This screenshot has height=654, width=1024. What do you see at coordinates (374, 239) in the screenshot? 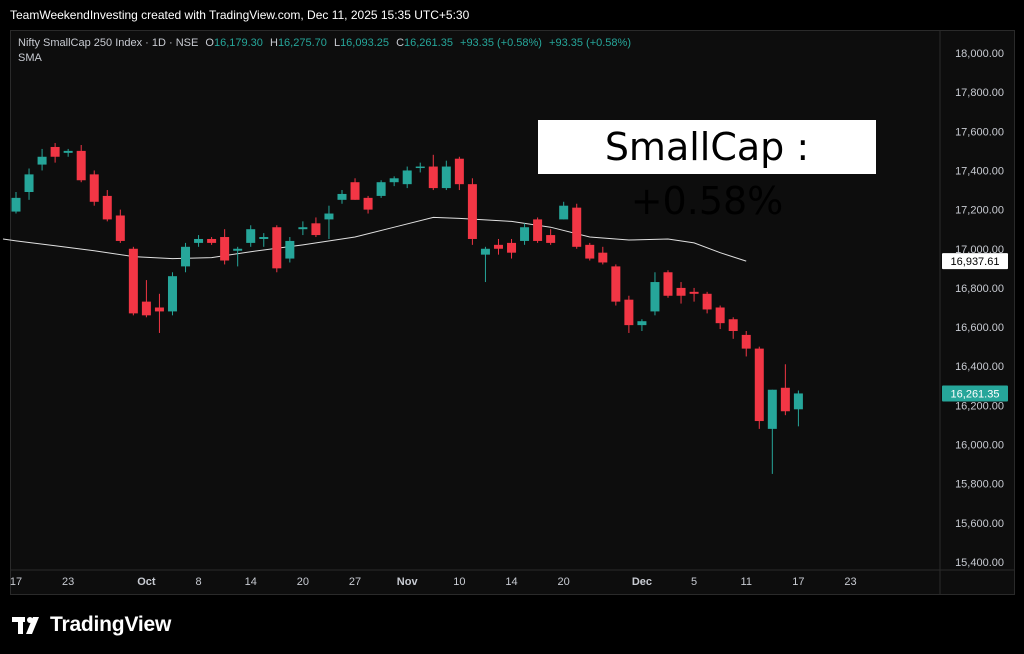
I see `sma-line` at bounding box center [374, 239].